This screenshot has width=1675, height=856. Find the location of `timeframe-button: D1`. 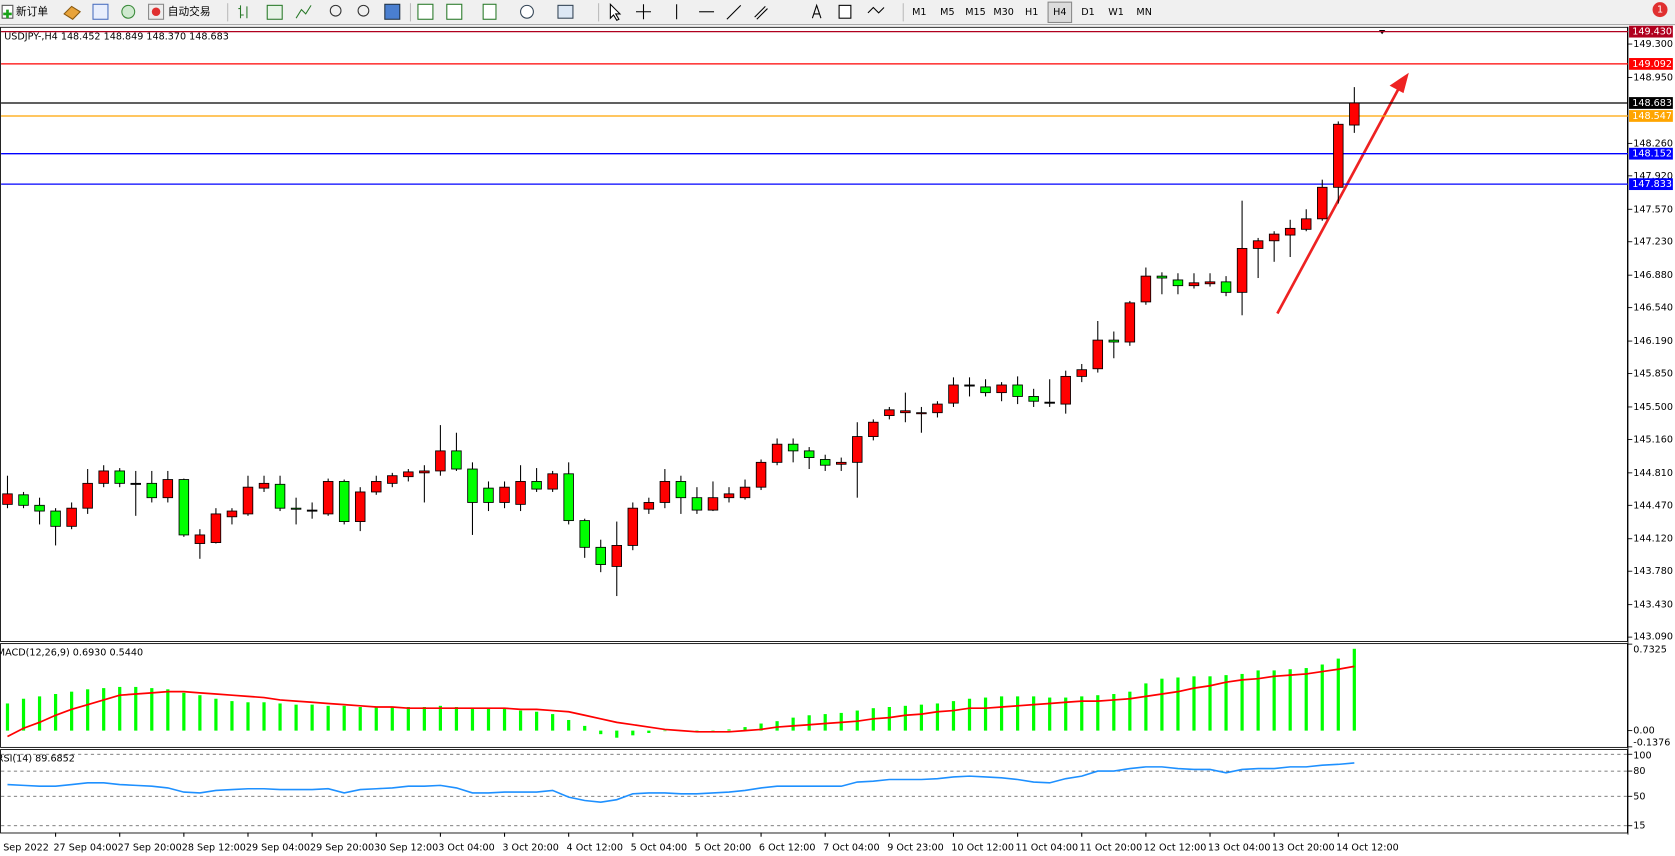

timeframe-button: D1 is located at coordinates (1088, 12).